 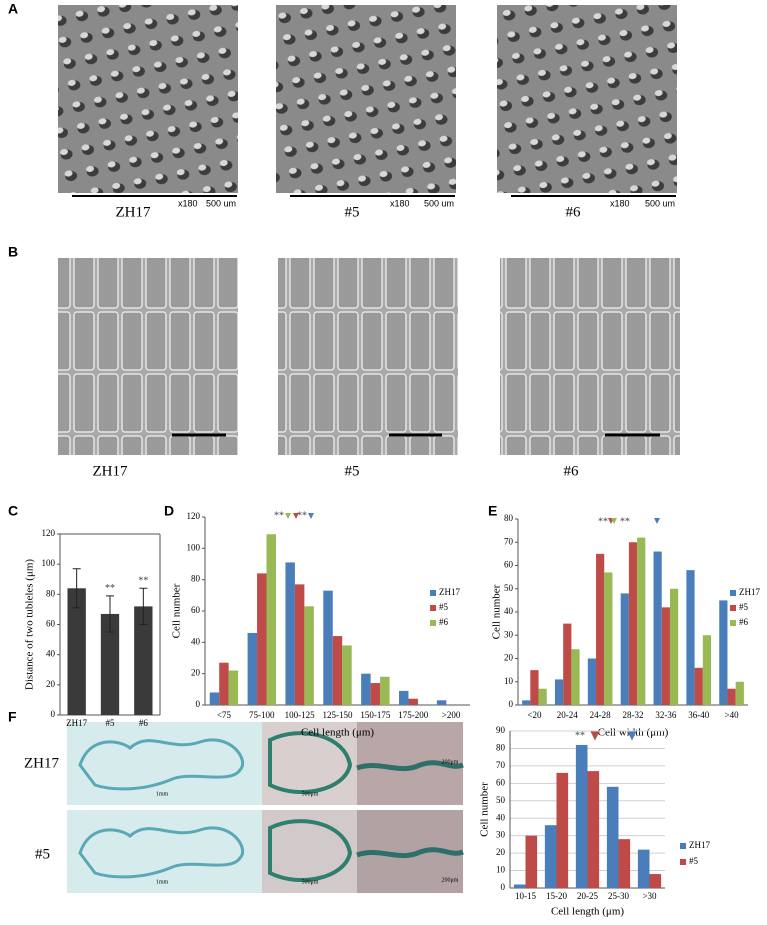 What do you see at coordinates (262, 715) in the screenshot?
I see `x-tick-label: 75-100` at bounding box center [262, 715].